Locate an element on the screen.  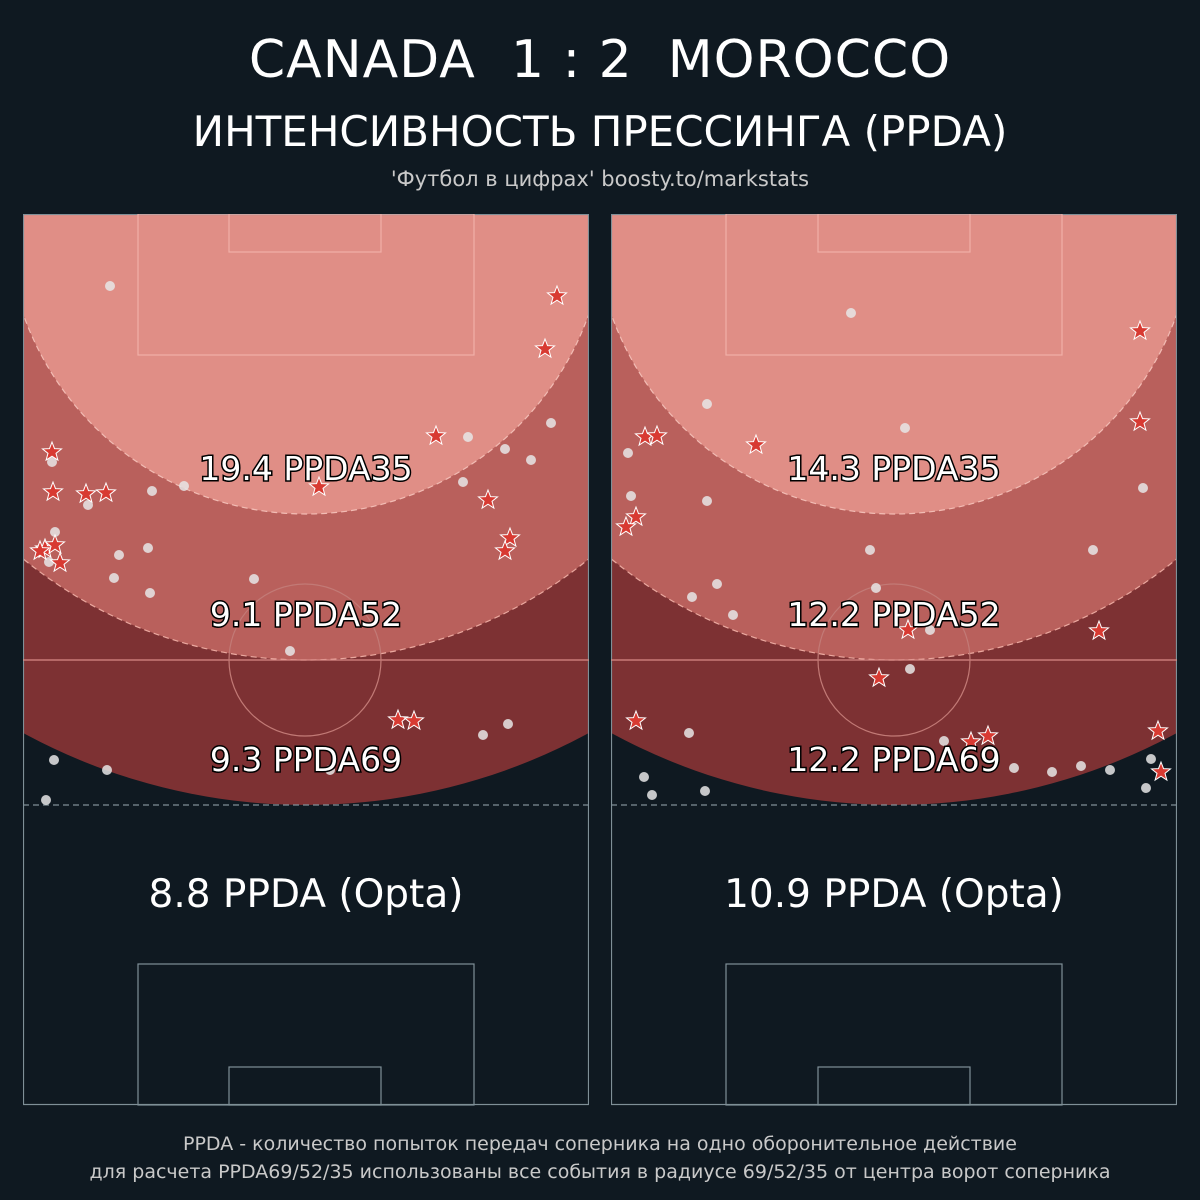
ppda52-label: 12.2 PPDA52 is located at coordinates (893, 614).